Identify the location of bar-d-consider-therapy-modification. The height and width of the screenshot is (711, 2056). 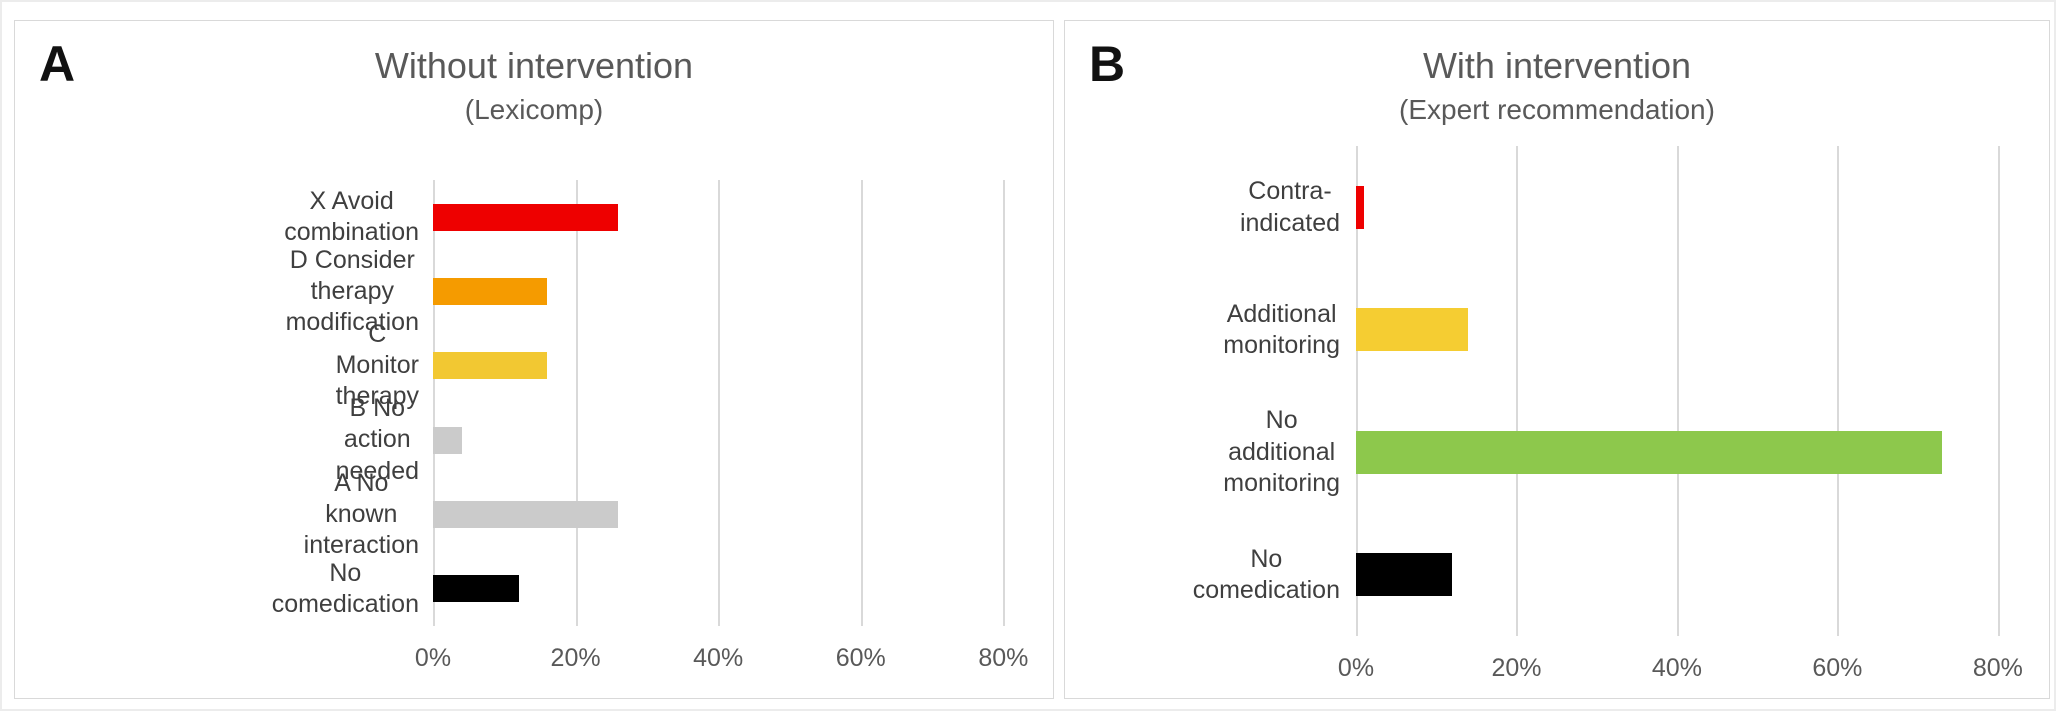
(490, 291).